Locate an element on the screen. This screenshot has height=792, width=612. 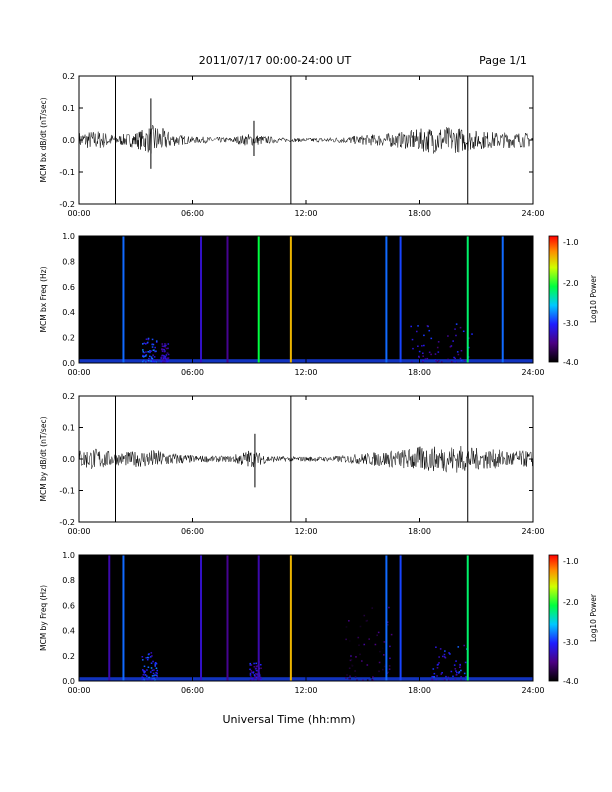
x-tick-label: 18:00 is located at coordinates (419, 213).